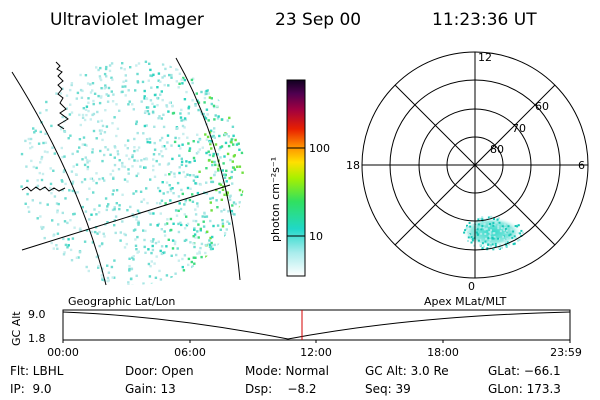 This screenshot has width=600, height=400. I want to click on strip-x-tick-1: 06:00, so click(190, 352).